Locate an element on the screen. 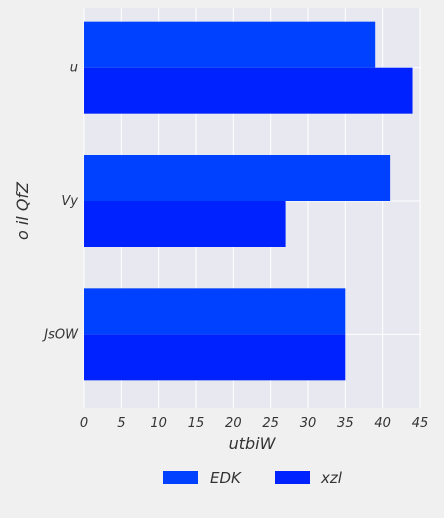 This screenshot has width=444, height=518. bar-xzl-u is located at coordinates (248, 90).